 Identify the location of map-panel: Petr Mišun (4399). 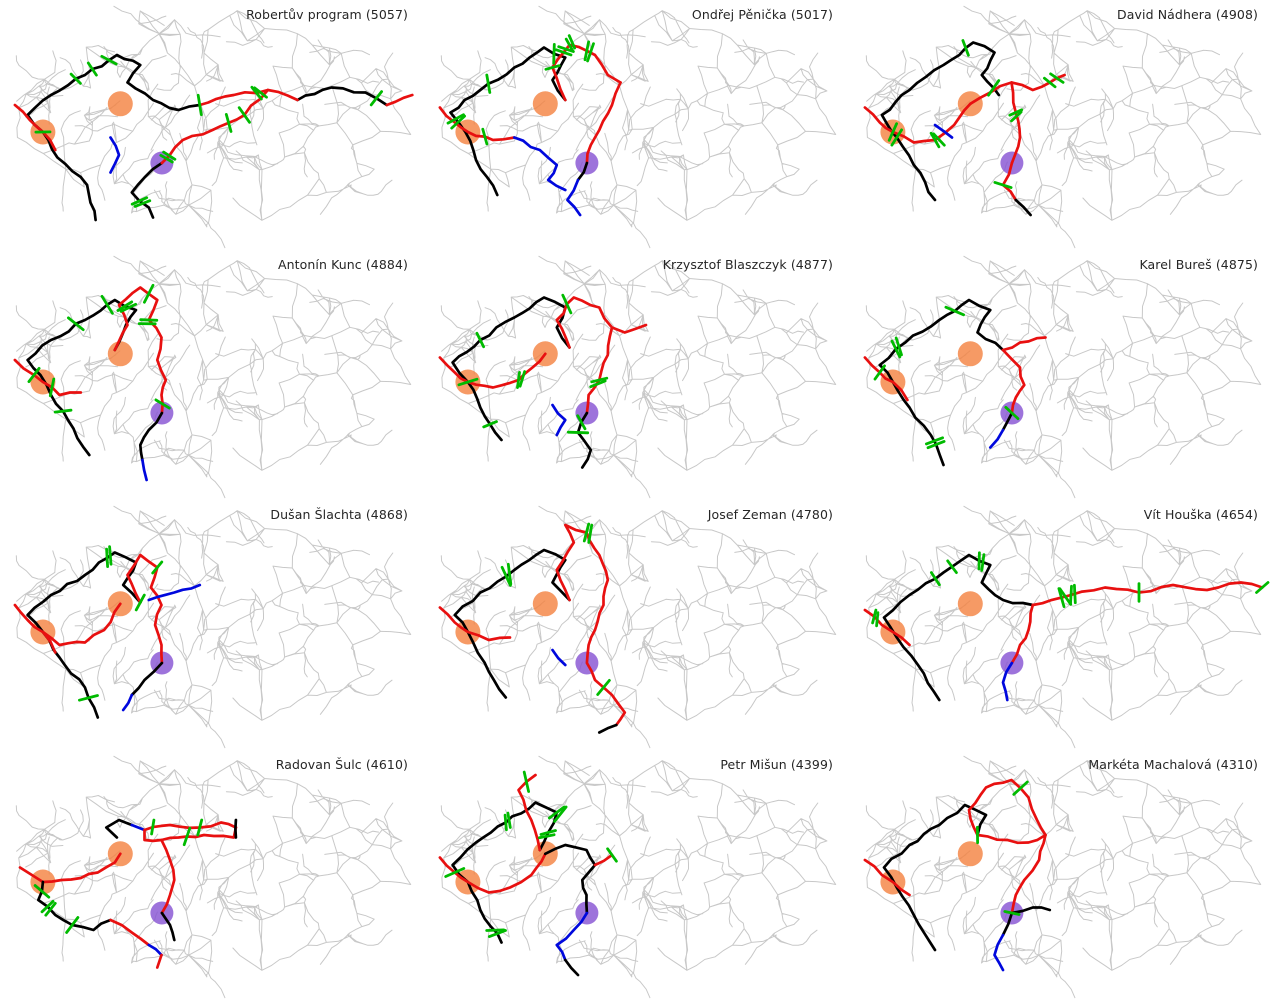
(637, 875).